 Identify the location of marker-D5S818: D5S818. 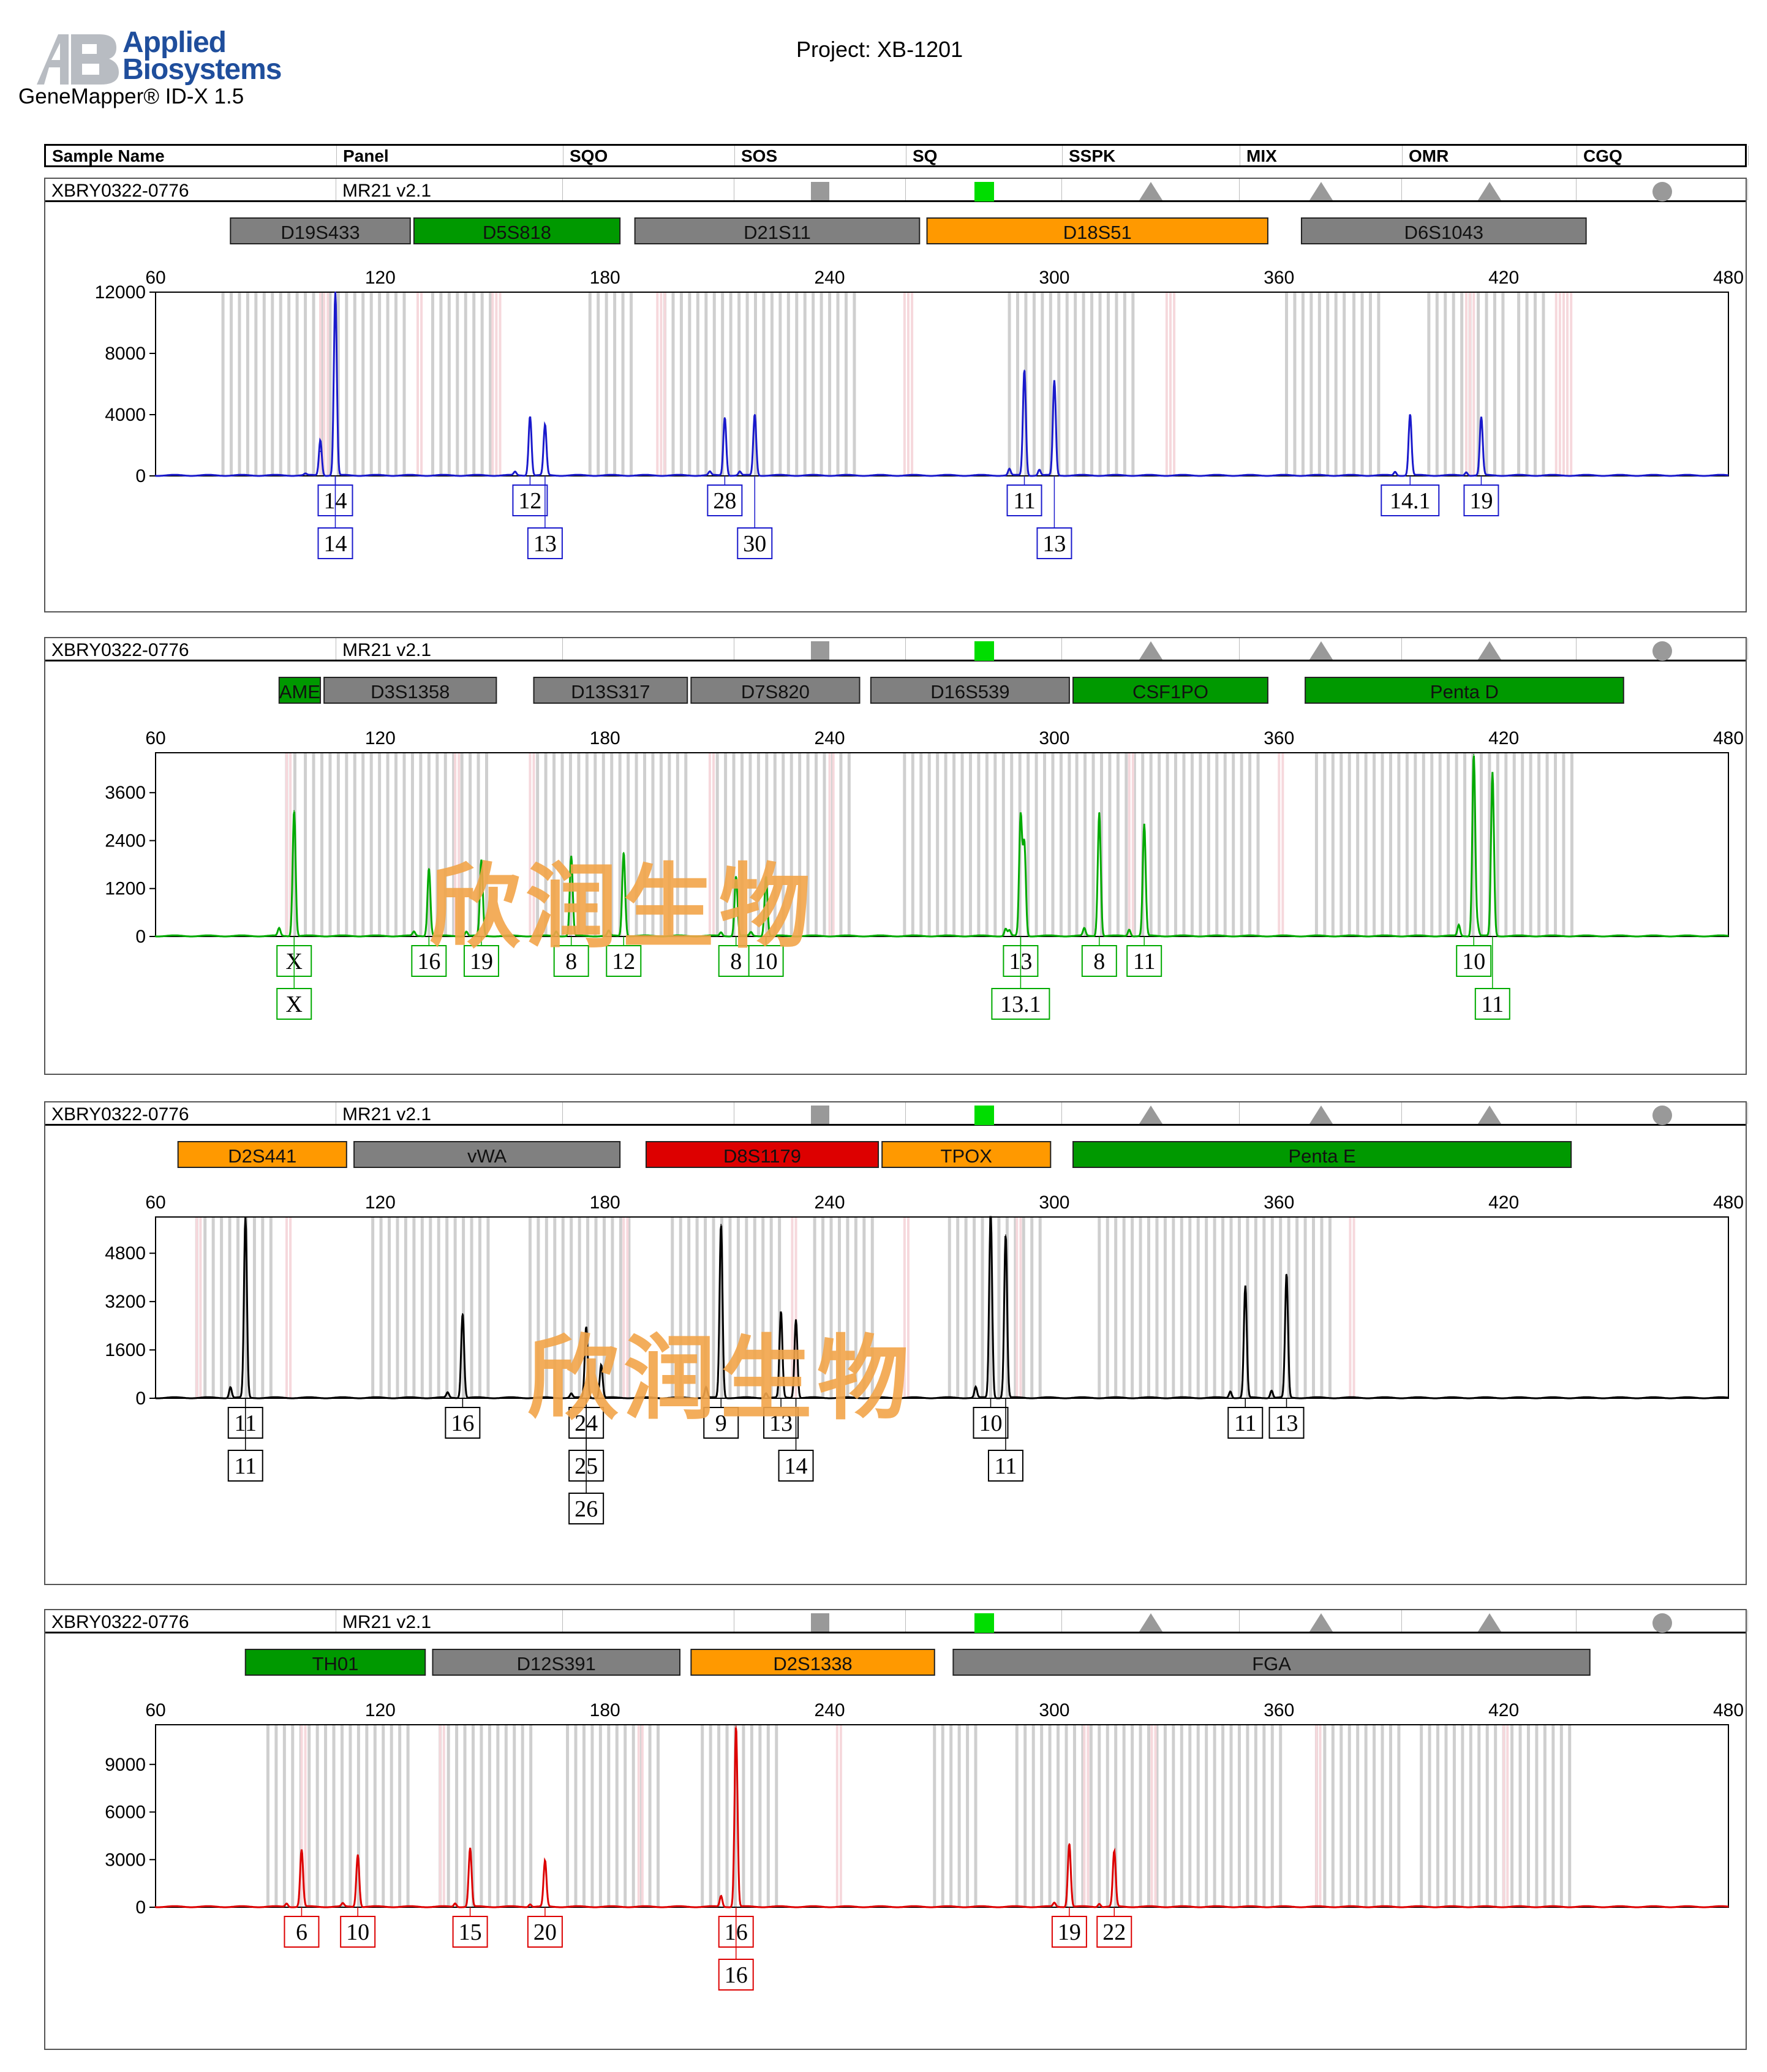
(517, 231).